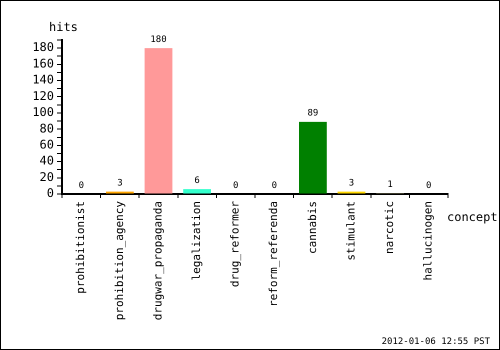 This screenshot has height=350, width=500. What do you see at coordinates (196, 240) in the screenshot?
I see `x-tick-label: legalization` at bounding box center [196, 240].